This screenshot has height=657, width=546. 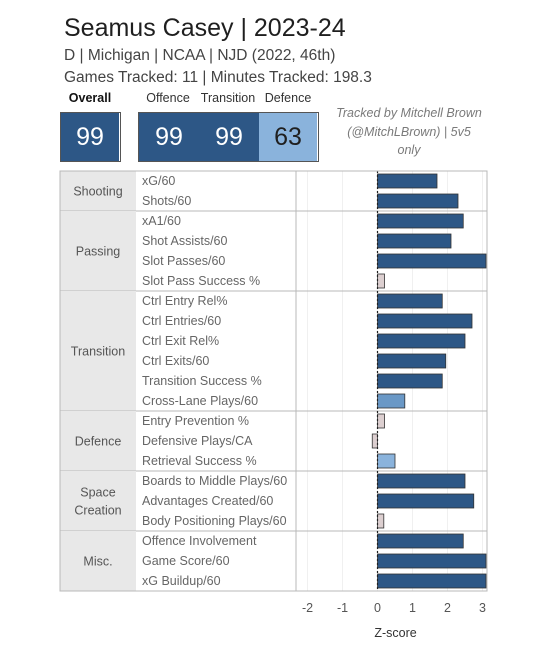 I want to click on metric-label: xG/60, so click(x=158, y=181).